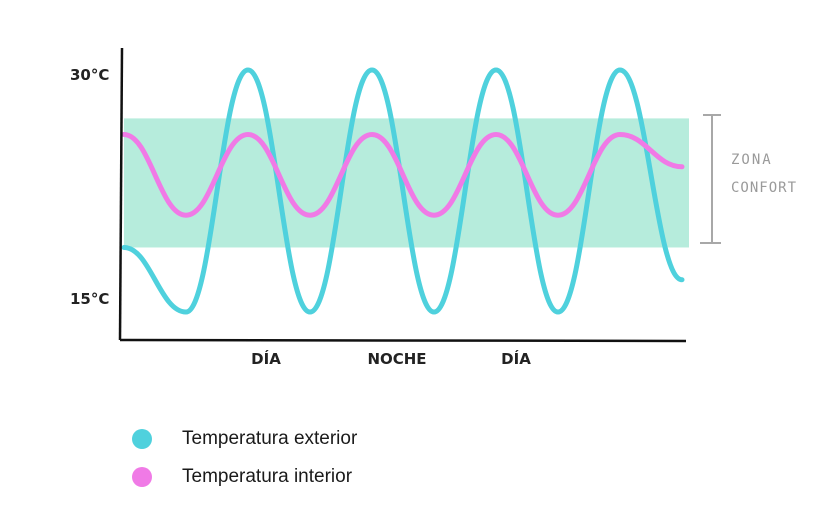 Image resolution: width=830 pixels, height=531 pixels. Describe the element at coordinates (270, 438) in the screenshot. I see `legend-label: Temperatura exterior` at that location.